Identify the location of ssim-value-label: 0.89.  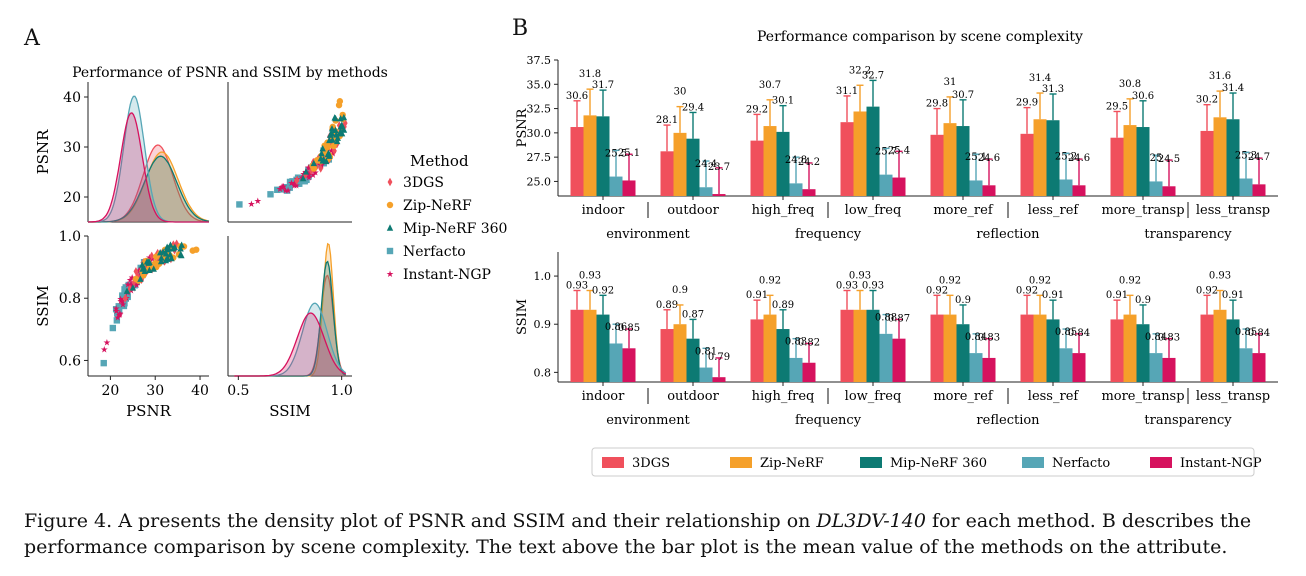
(783, 305).